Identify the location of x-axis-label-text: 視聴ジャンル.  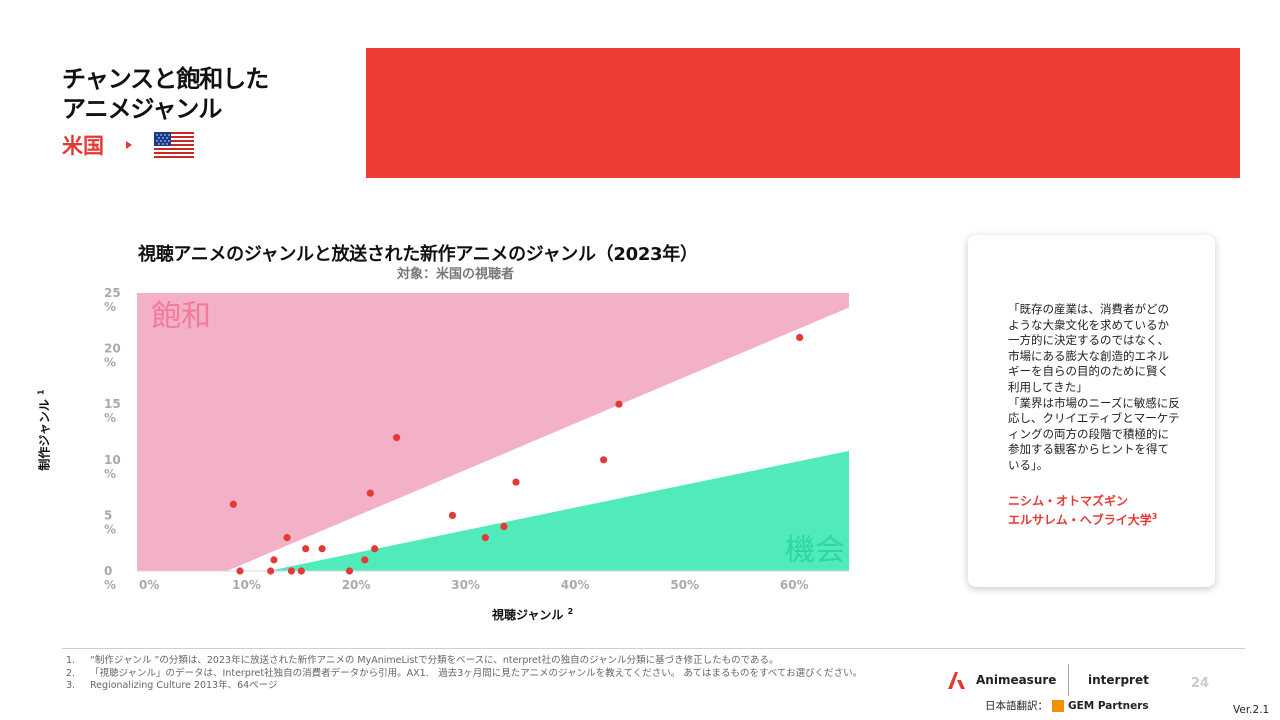
(528, 615).